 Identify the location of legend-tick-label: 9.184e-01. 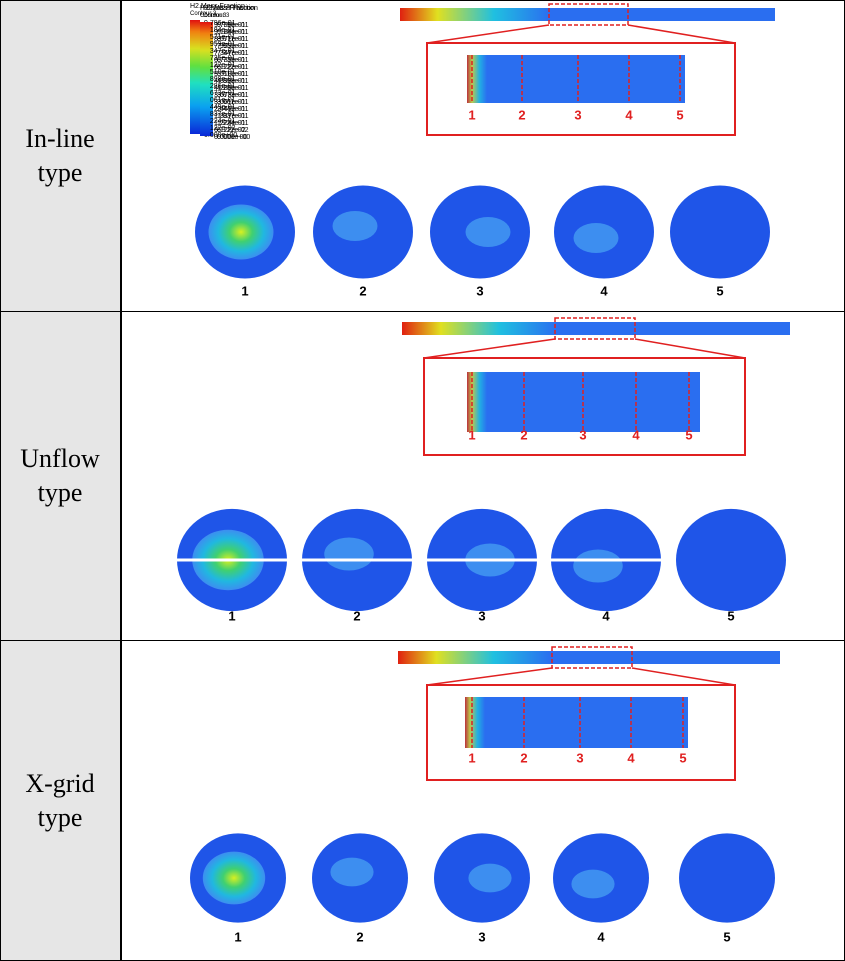
(230, 32).